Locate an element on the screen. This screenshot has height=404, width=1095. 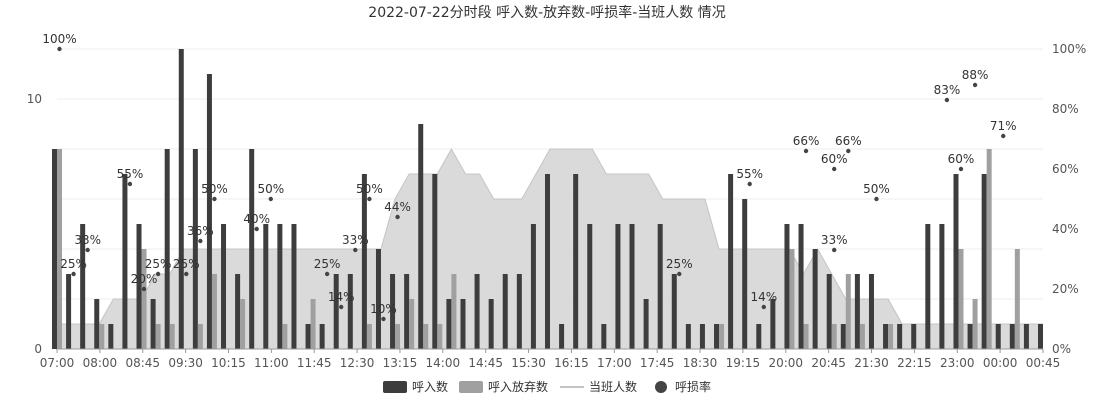
x-tick-label: 19:15 is located at coordinates (743, 363).